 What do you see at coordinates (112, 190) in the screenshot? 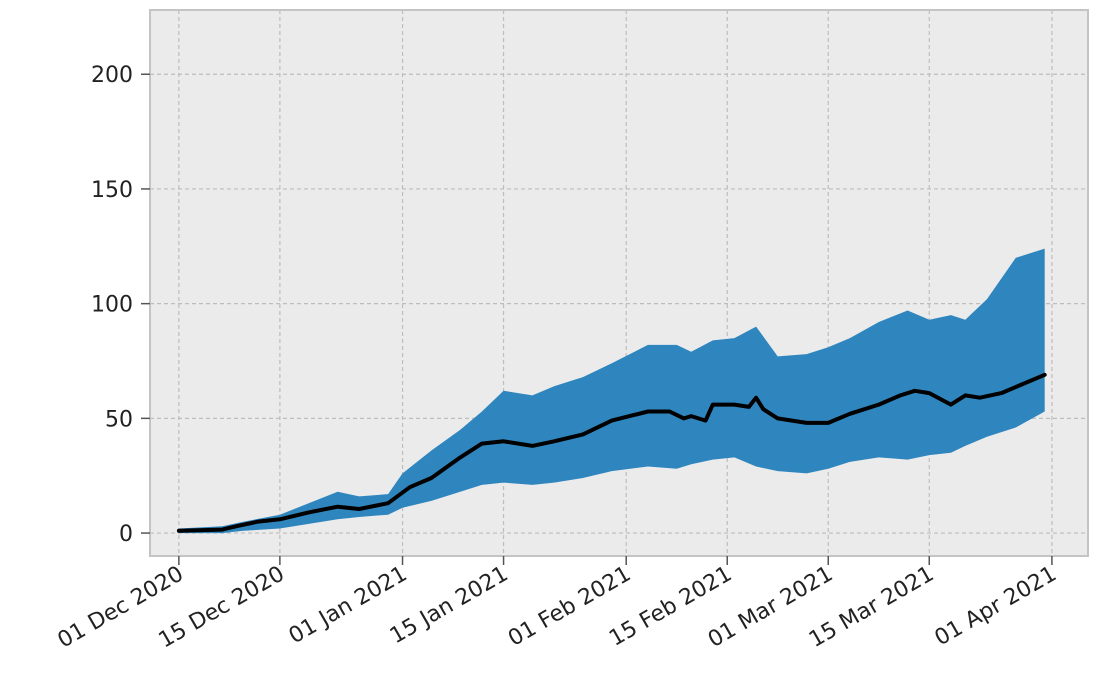
I see `y-tick-label: 150` at bounding box center [112, 190].